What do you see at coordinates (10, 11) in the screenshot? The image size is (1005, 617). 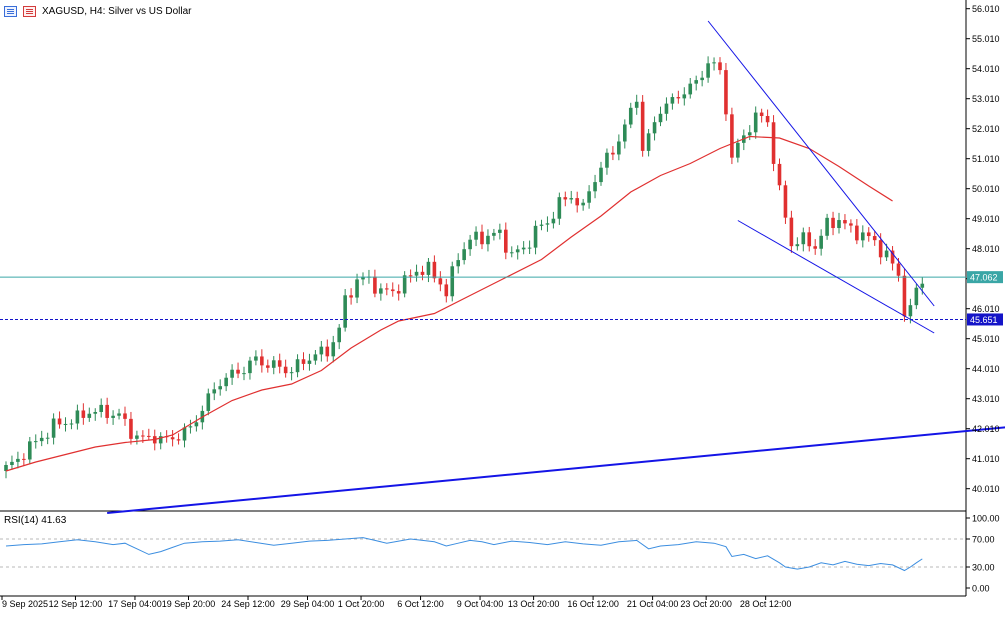 I see `indicator-list-icon` at bounding box center [10, 11].